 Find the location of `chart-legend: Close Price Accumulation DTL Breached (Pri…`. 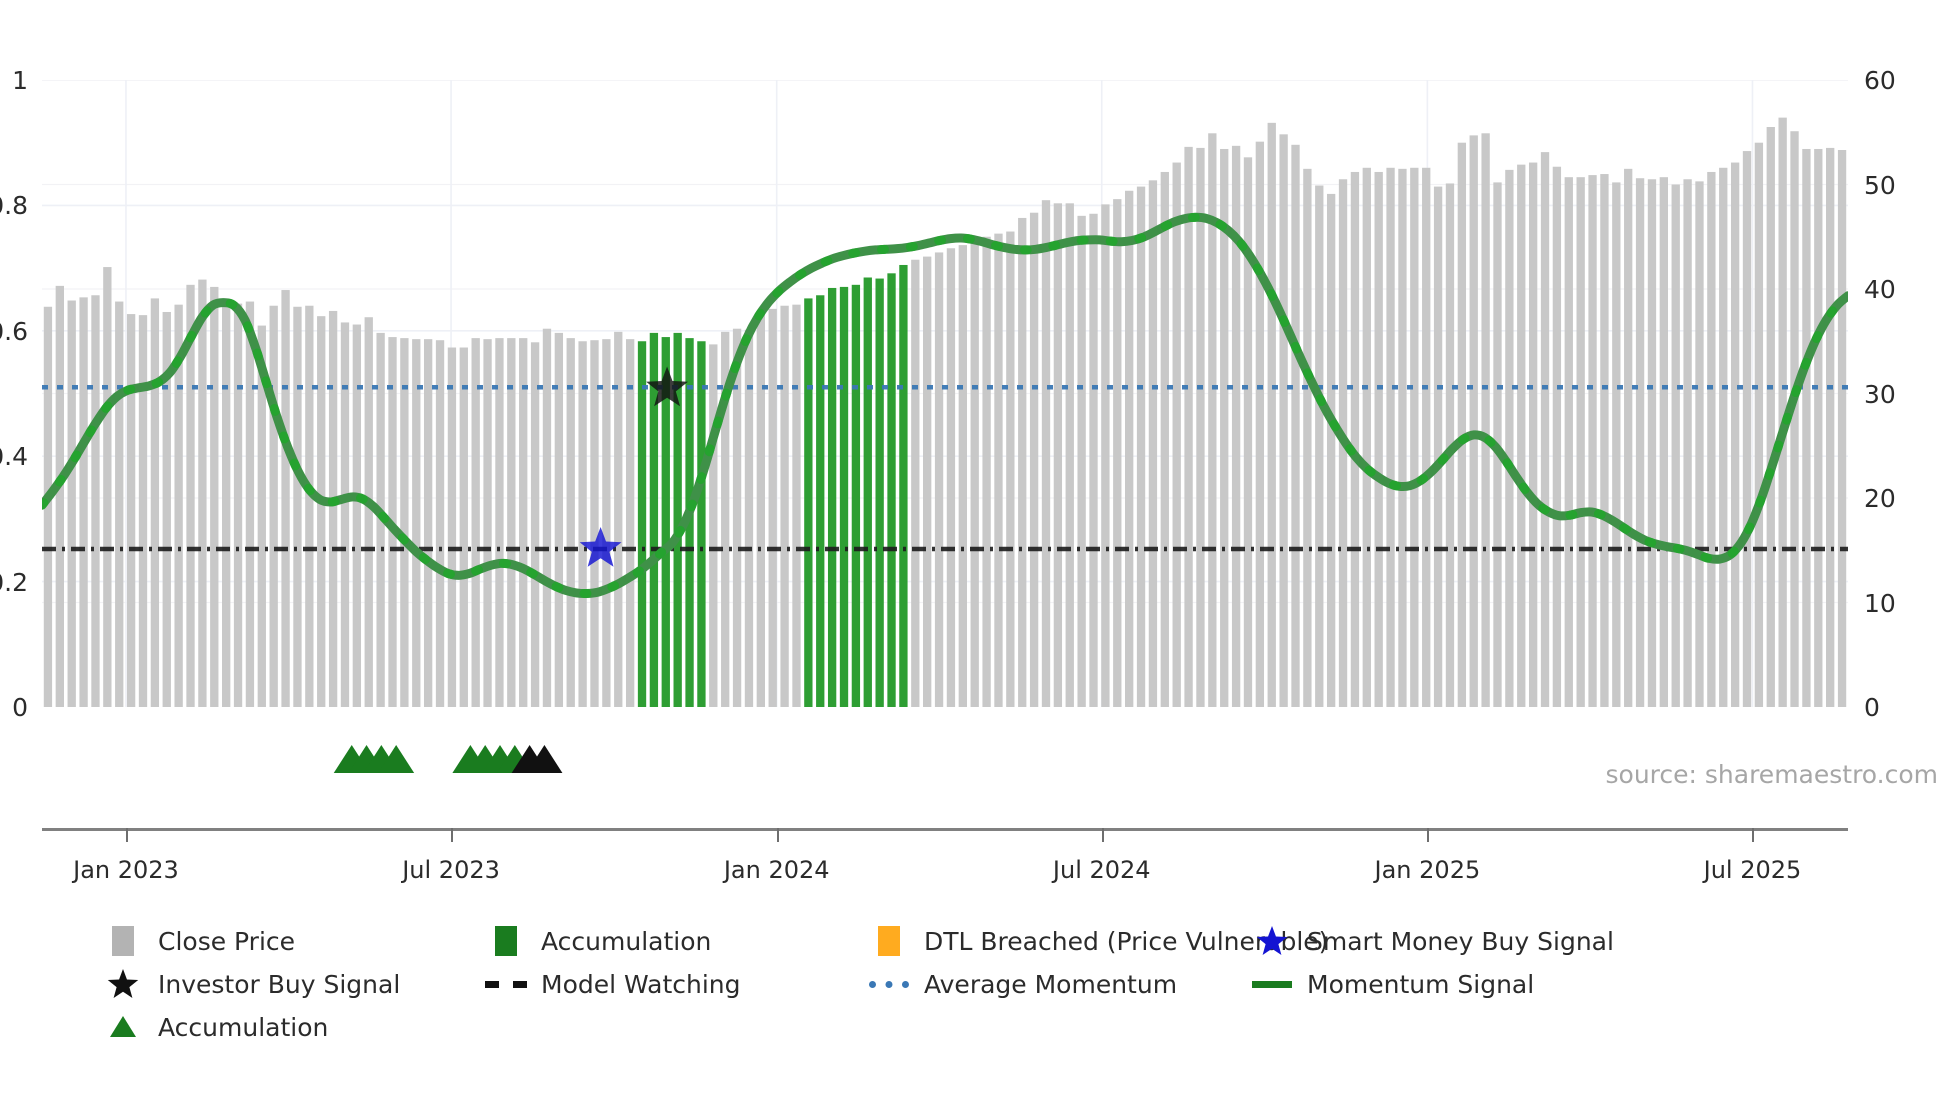

chart-legend: Close Price Accumulation DTL Breached (Pri… is located at coordinates (1000, 986).